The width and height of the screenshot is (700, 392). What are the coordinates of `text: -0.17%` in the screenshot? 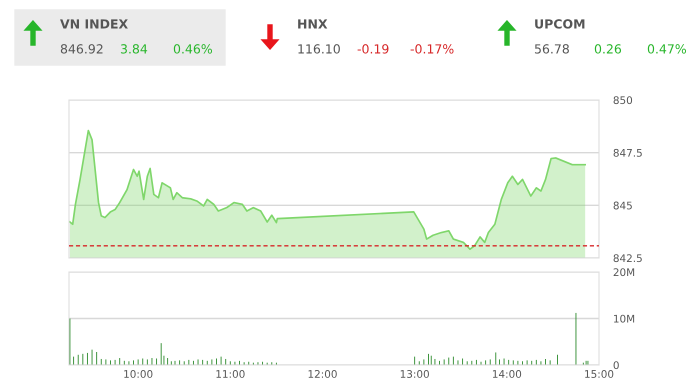 It's located at (432, 49).